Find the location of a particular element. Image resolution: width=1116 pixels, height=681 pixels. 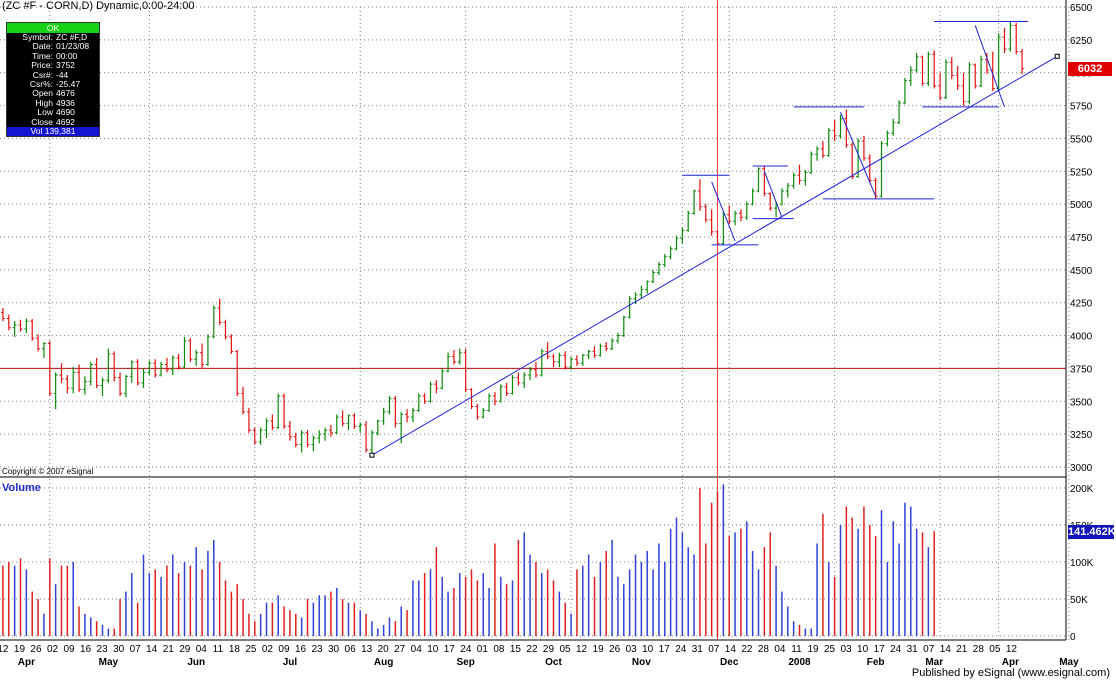

volume-pane-title: Volume is located at coordinates (21, 488).